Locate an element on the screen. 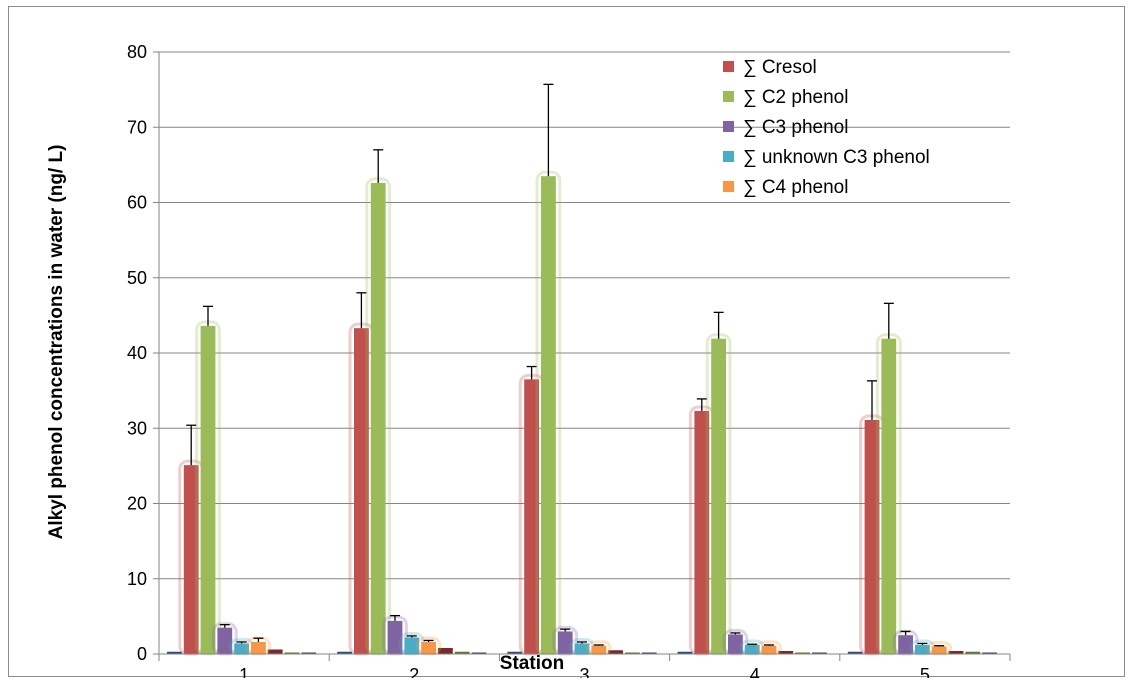 This screenshot has width=1131, height=681. x-tick-label: 4 is located at coordinates (755, 671).